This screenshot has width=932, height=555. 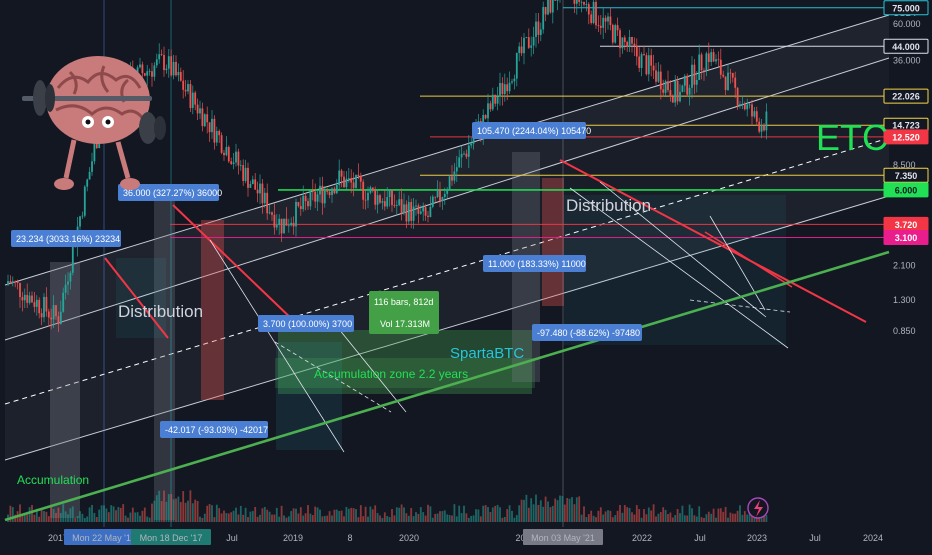 What do you see at coordinates (563, 538) in the screenshot?
I see `x-tick-label: Mon 03 May '21` at bounding box center [563, 538].